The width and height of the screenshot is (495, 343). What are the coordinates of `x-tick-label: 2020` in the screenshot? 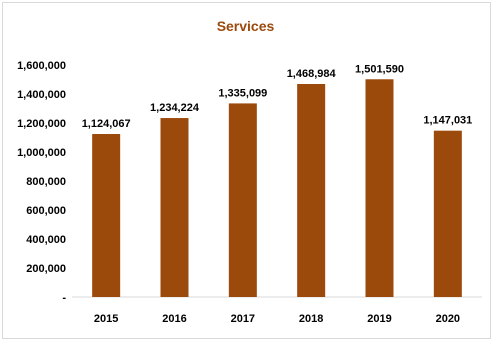 It's located at (448, 319).